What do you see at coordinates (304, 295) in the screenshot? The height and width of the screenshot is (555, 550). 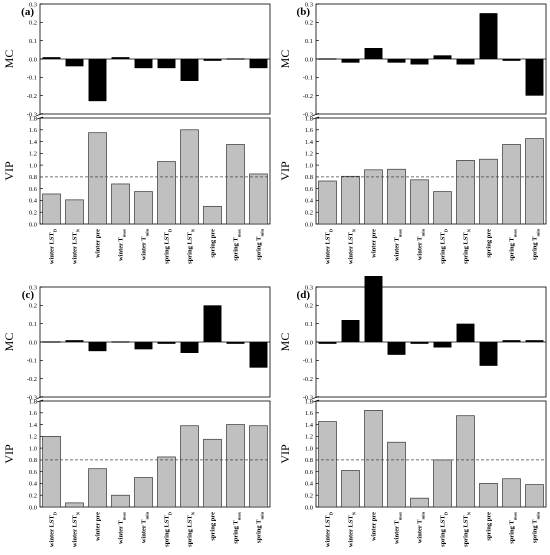 I see `panel-tag: (d)` at bounding box center [304, 295].